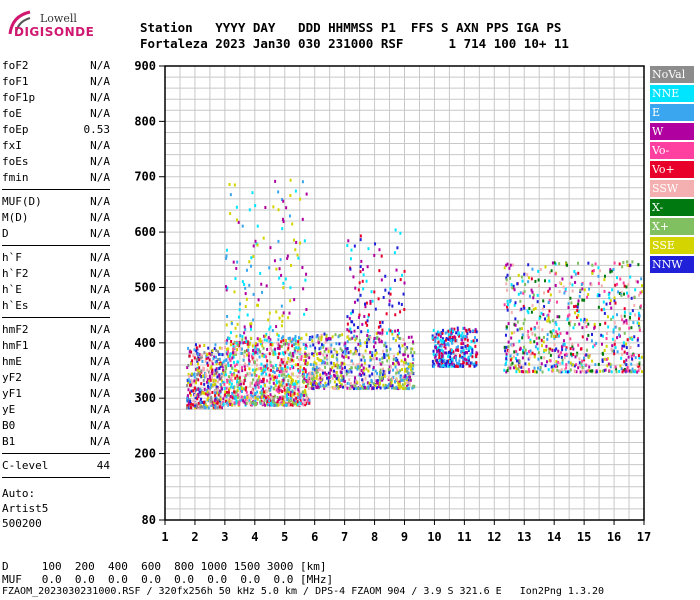 This screenshot has width=700, height=600. What do you see at coordinates (56, 218) in the screenshot?
I see `param-row: M(D) N/A` at bounding box center [56, 218].